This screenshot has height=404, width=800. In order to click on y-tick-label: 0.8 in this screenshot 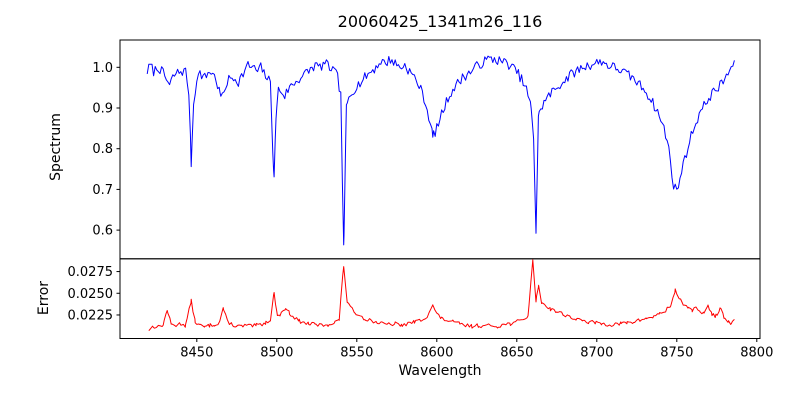, I will do `click(102, 149)`.